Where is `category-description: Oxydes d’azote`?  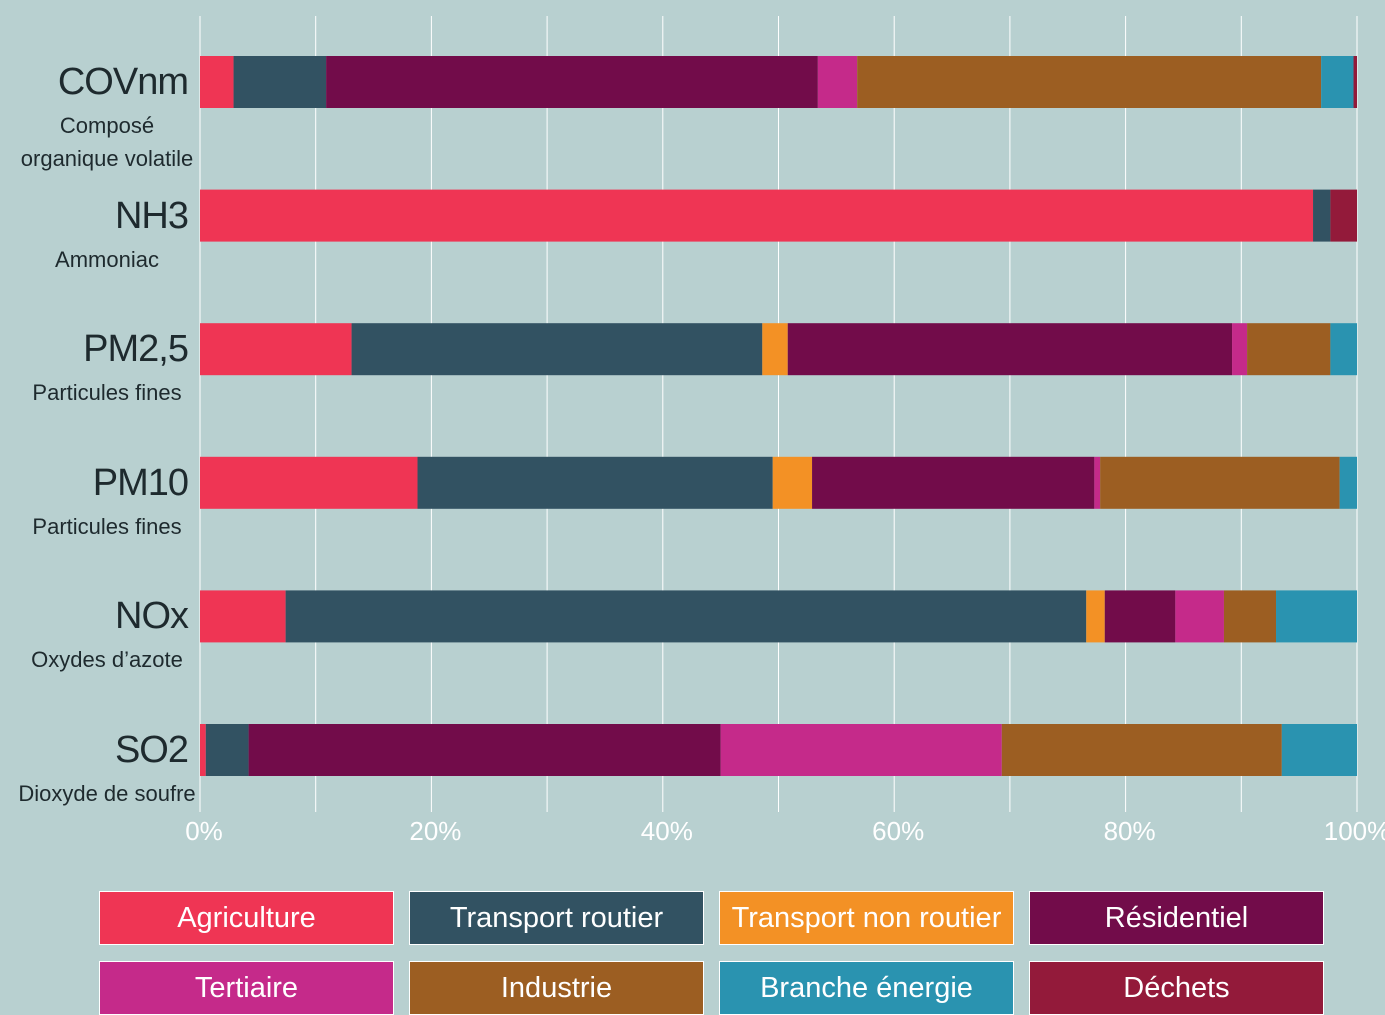
category-description: Oxydes d’azote is located at coordinates (107, 660).